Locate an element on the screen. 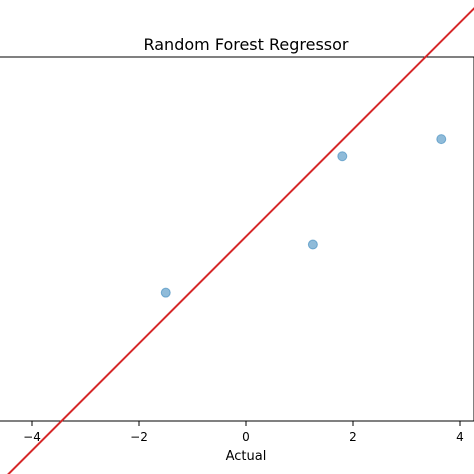  x-axis-label: Actual is located at coordinates (246, 456).